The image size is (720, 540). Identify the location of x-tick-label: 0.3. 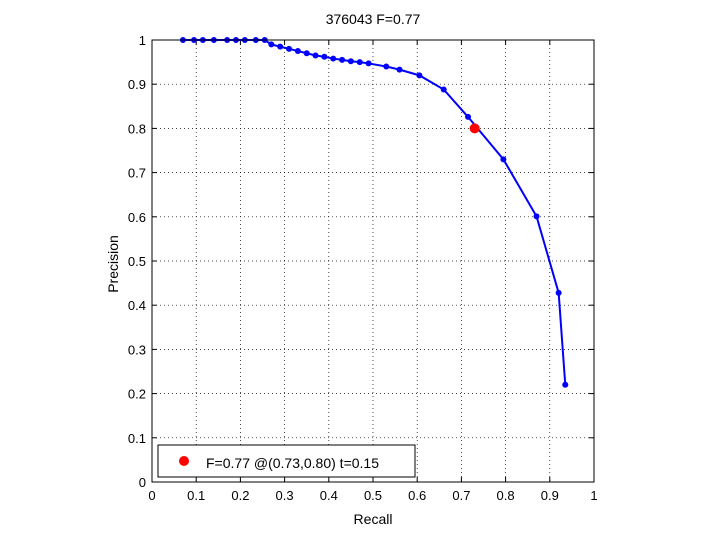
(285, 495).